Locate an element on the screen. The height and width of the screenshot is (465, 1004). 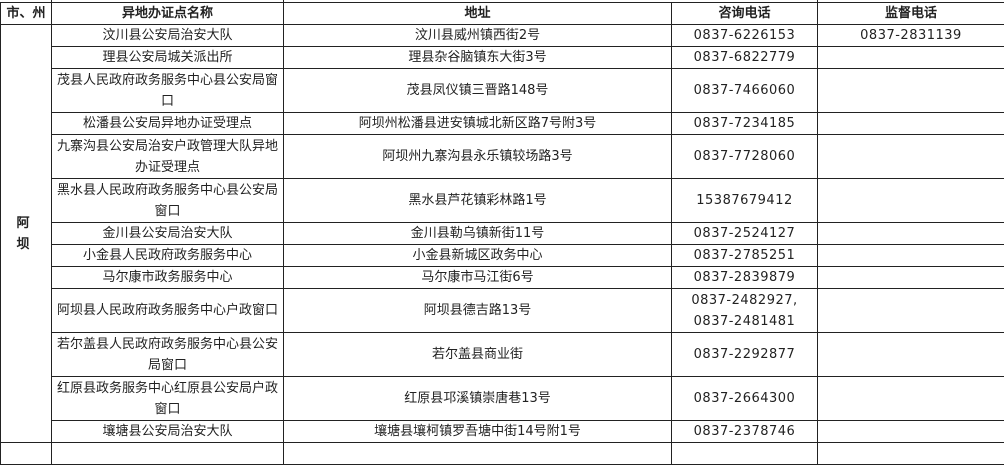
phone-cell: 0837-7466060 is located at coordinates (745, 91).